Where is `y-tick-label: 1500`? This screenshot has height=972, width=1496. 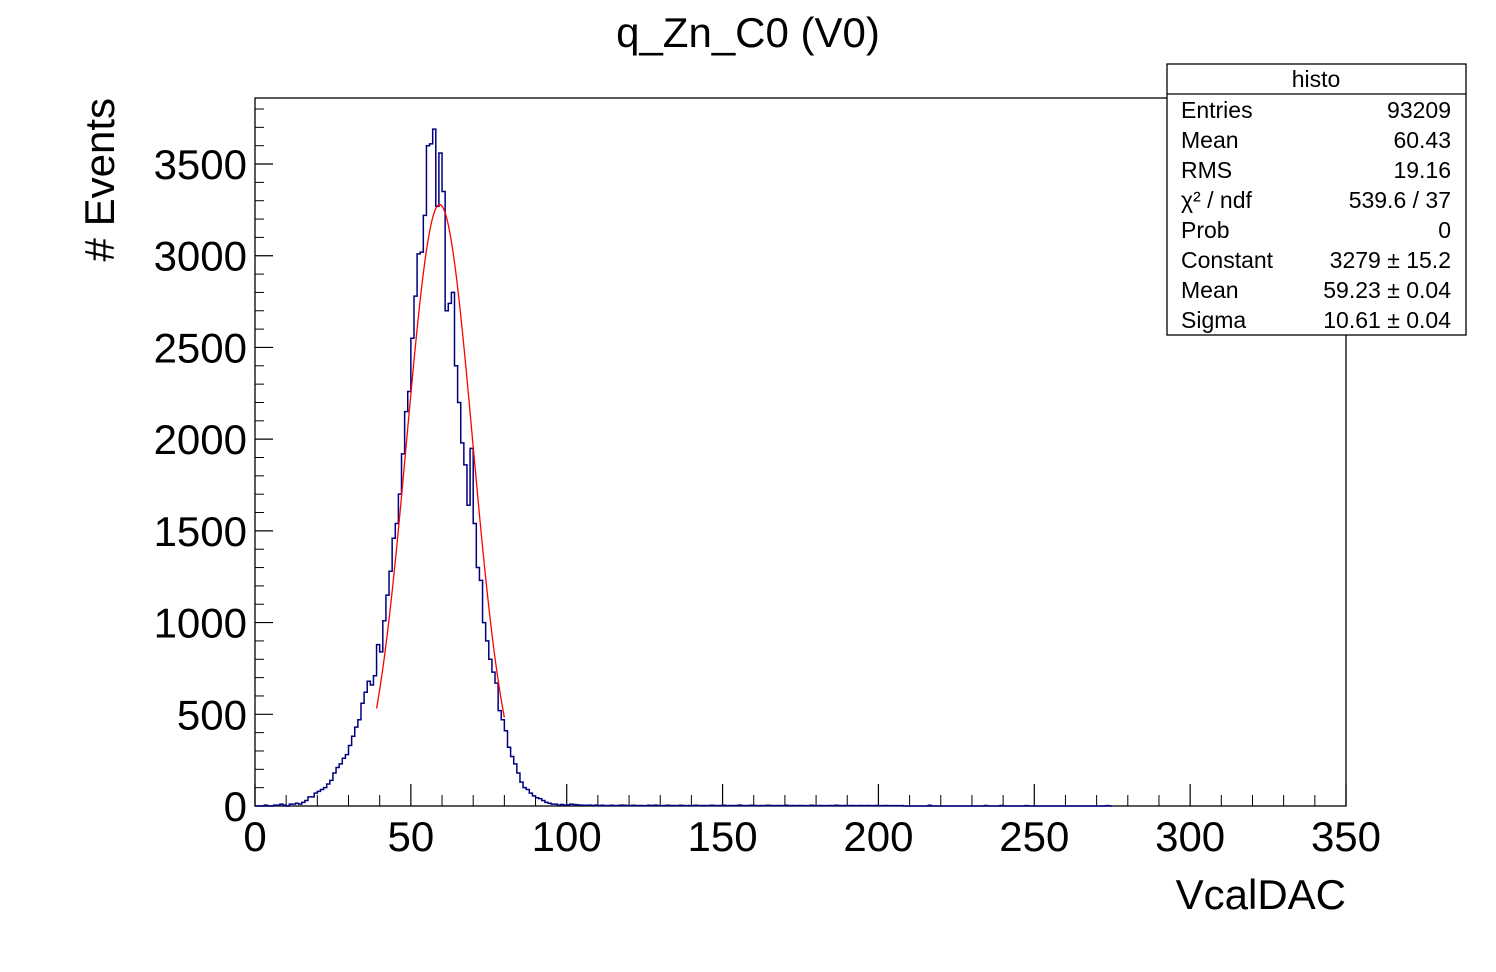
y-tick-label: 1500 is located at coordinates (200, 531).